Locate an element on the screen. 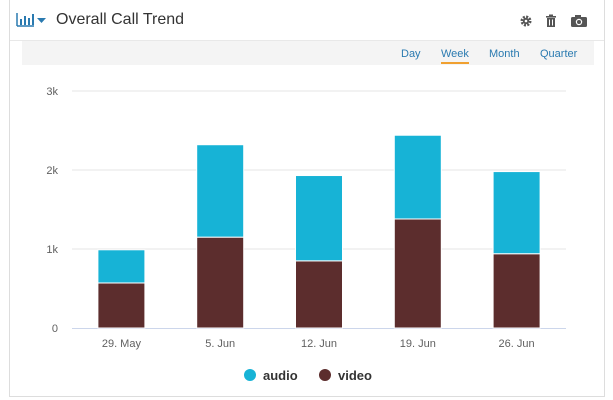 The height and width of the screenshot is (400, 613). delete-button is located at coordinates (551, 21).